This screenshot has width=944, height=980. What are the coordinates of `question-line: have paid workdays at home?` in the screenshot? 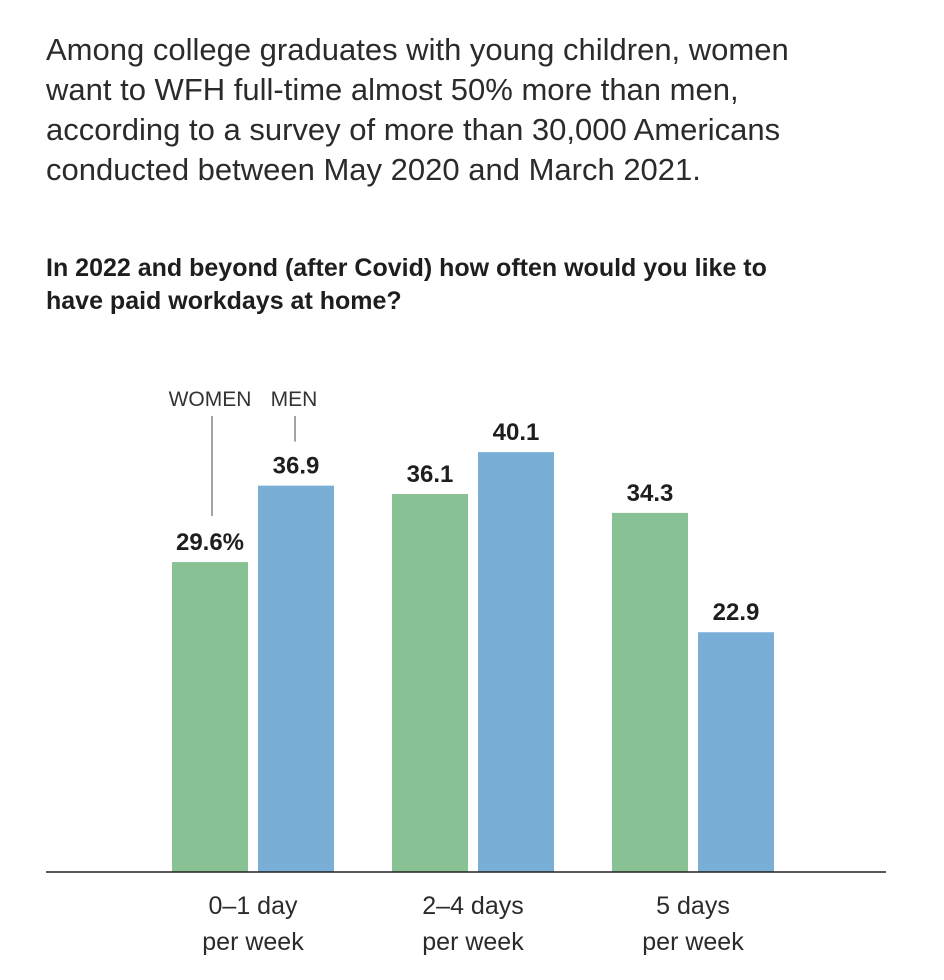 It's located at (224, 301).